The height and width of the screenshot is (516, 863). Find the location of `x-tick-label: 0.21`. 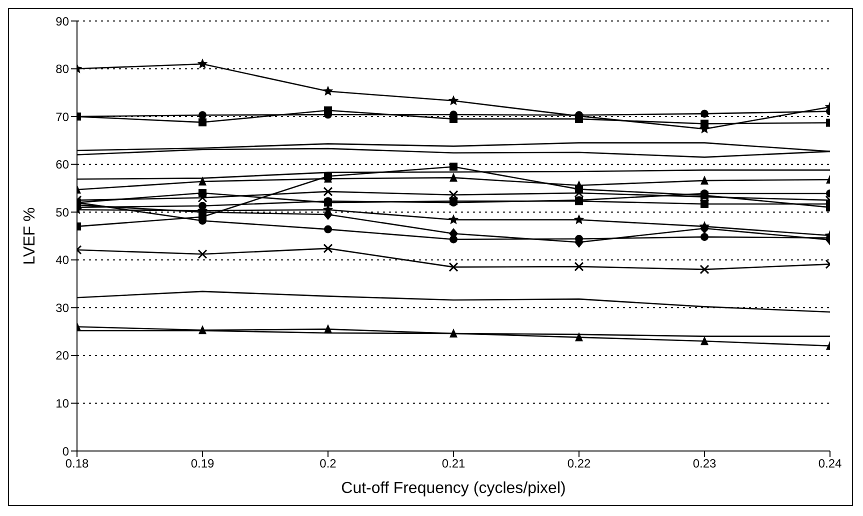

x-tick-label: 0.21 is located at coordinates (454, 463).